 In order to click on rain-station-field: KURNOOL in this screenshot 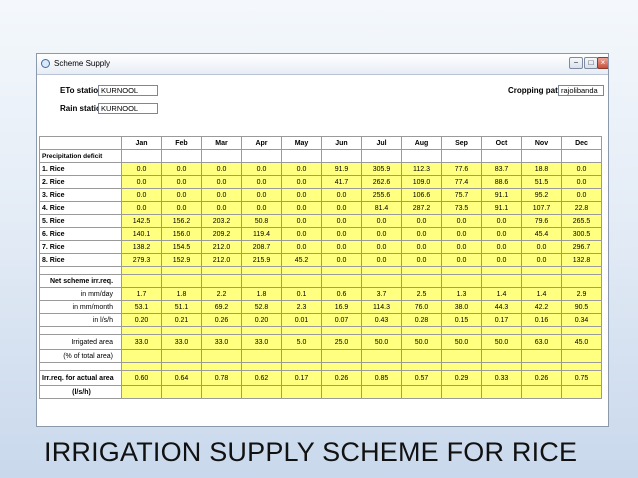, I will do `click(128, 108)`.